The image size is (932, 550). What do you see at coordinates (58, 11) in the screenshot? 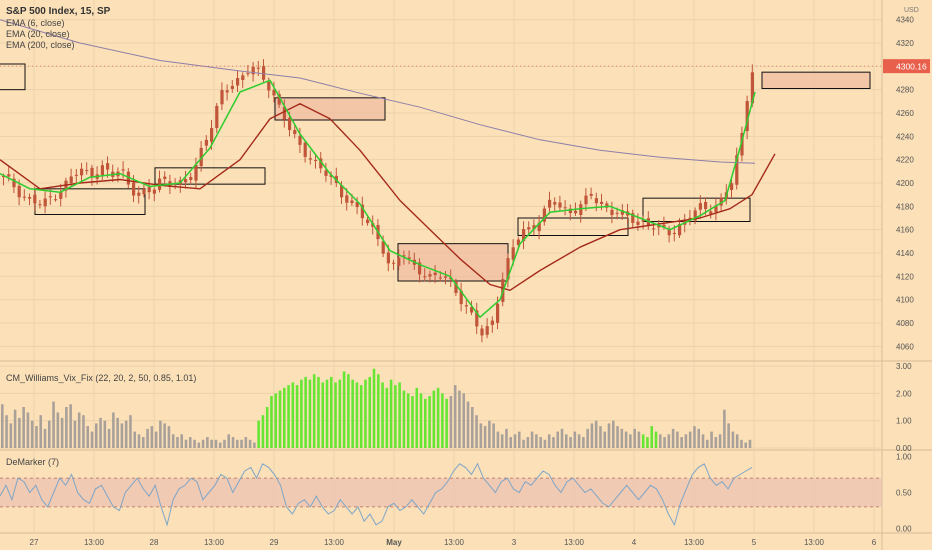
I see `chart-title: S&P 500 Index, 15, SP` at bounding box center [58, 11].